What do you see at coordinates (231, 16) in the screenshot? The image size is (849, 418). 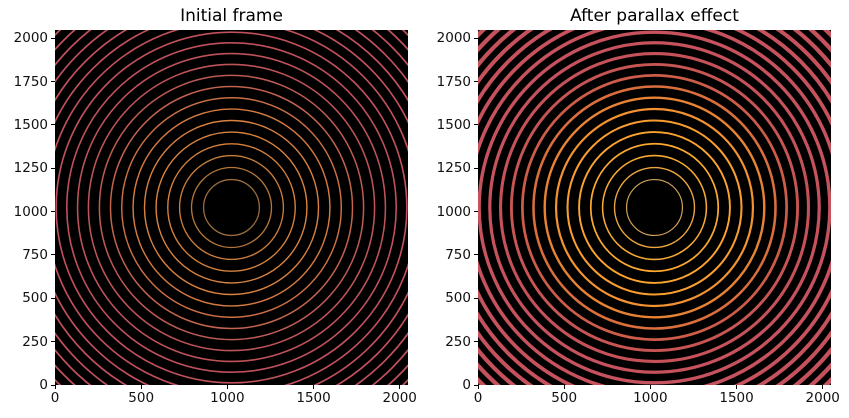 I see `plot-title-initial-frame: Initial frame` at bounding box center [231, 16].